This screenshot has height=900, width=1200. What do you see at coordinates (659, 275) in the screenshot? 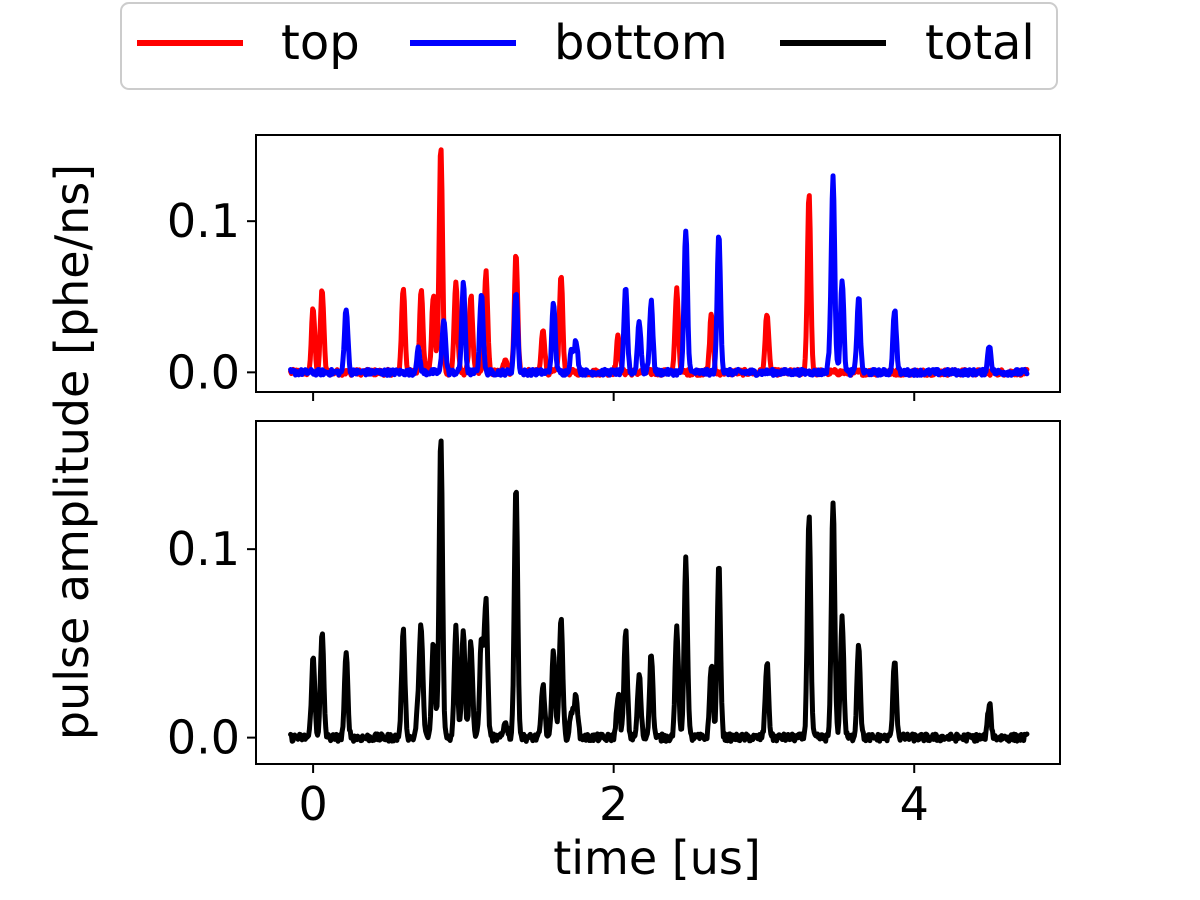
I see `series-bottom-line` at bounding box center [659, 275].